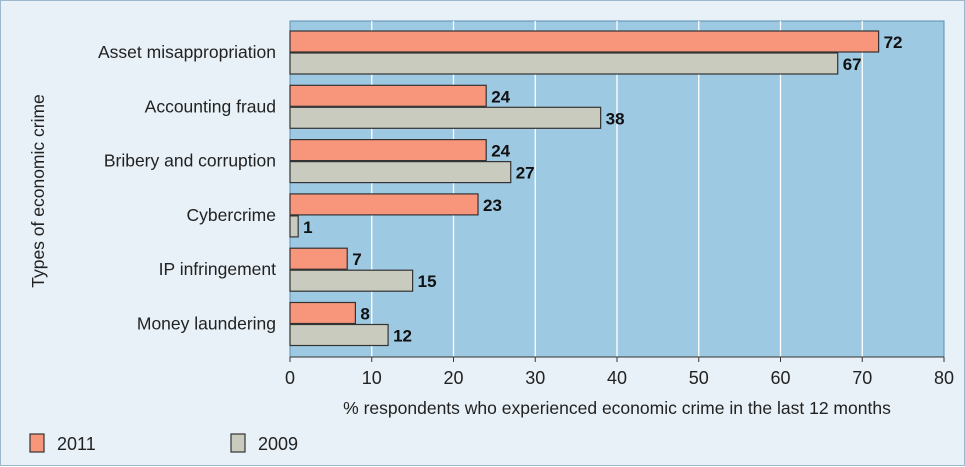 The width and height of the screenshot is (965, 467). Describe the element at coordinates (372, 378) in the screenshot. I see `x-tick-label: 10` at that location.